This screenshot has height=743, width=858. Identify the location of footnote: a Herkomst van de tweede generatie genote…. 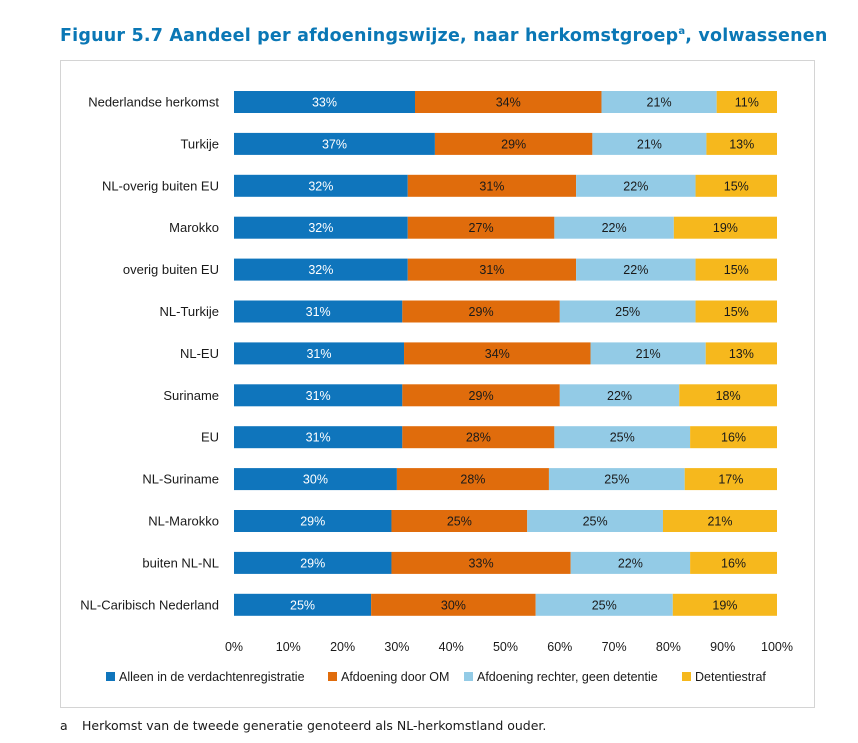
(303, 725).